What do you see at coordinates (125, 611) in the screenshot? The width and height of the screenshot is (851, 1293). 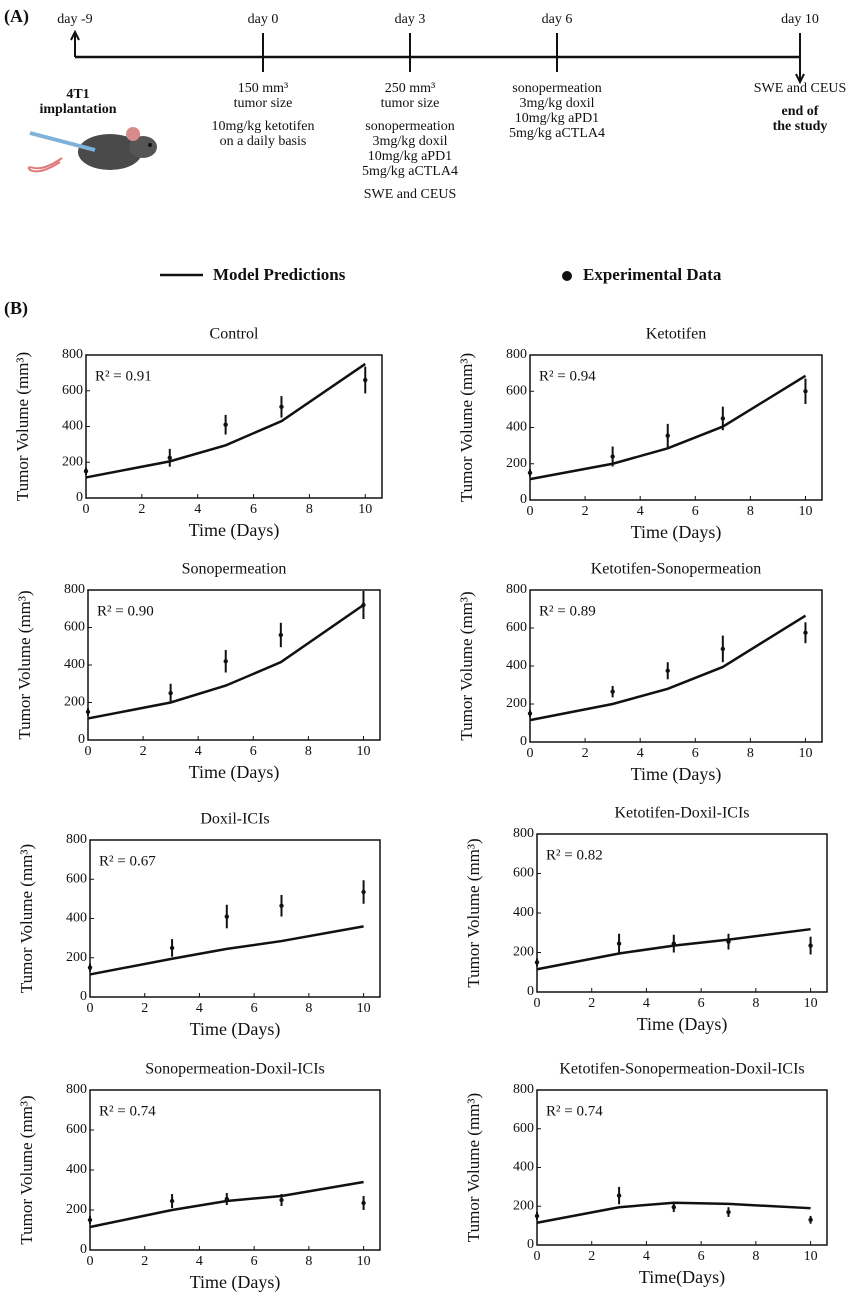 I see `r-squared: R² = 0.90` at bounding box center [125, 611].